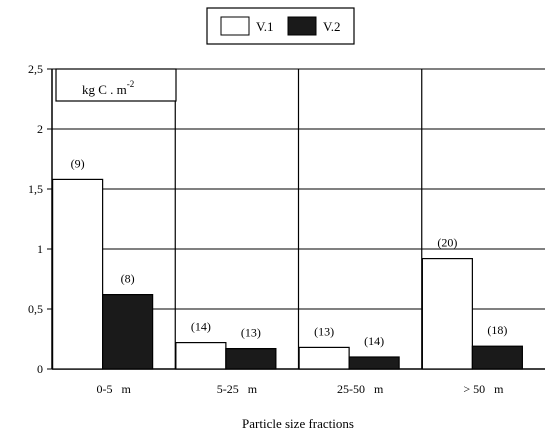 The height and width of the screenshot is (437, 545). I want to click on y-tick-label-3: 1,5, so click(35, 189).